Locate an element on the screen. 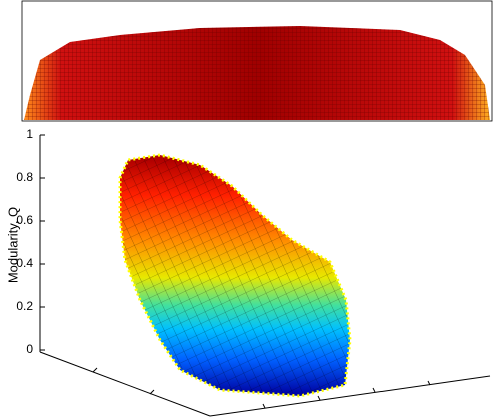 This screenshot has height=419, width=500. z-tick-label: 0.2 is located at coordinates (24, 306).